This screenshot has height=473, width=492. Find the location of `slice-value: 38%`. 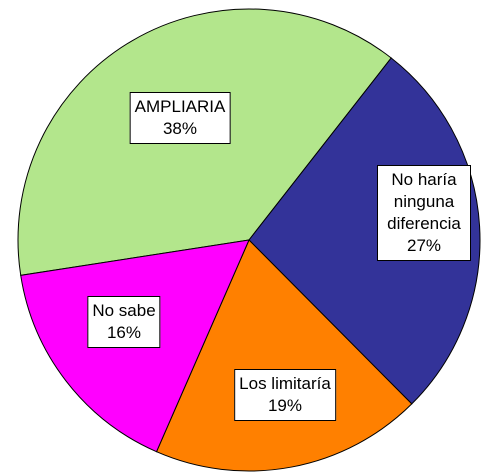

slice-value: 38% is located at coordinates (180, 128).